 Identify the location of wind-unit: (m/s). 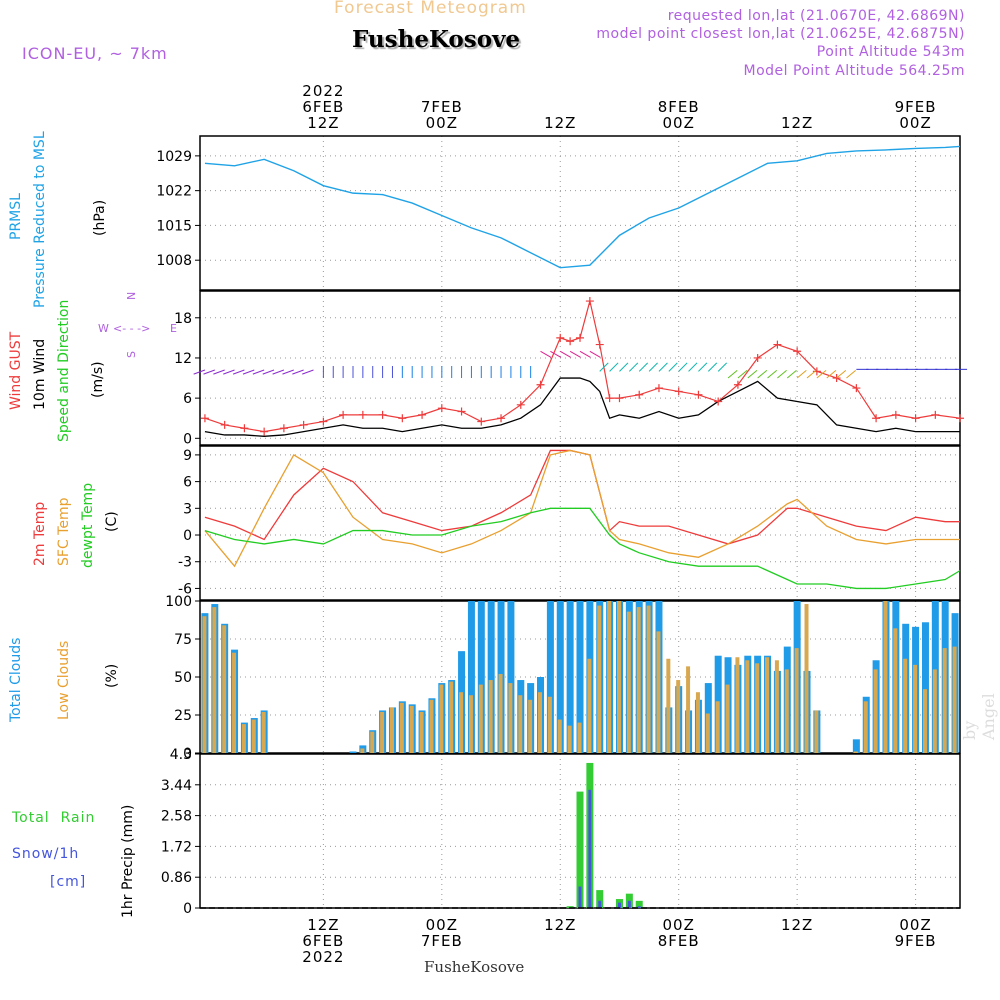
(98, 379).